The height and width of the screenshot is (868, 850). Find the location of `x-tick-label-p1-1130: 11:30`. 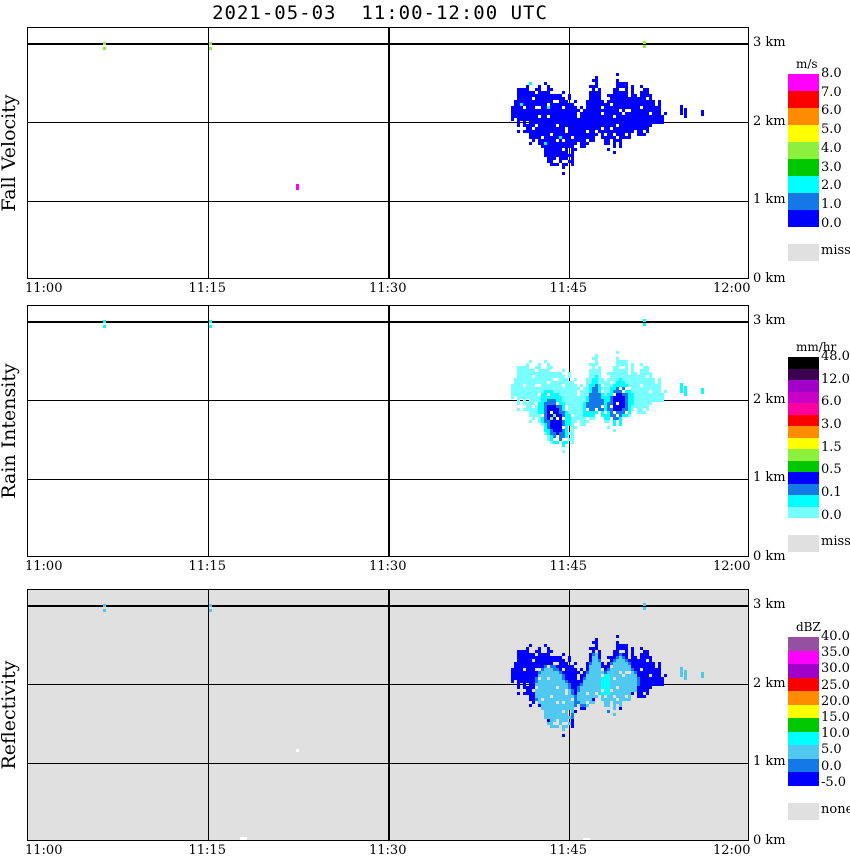

x-tick-label-p1-1130: 11:30 is located at coordinates (388, 288).